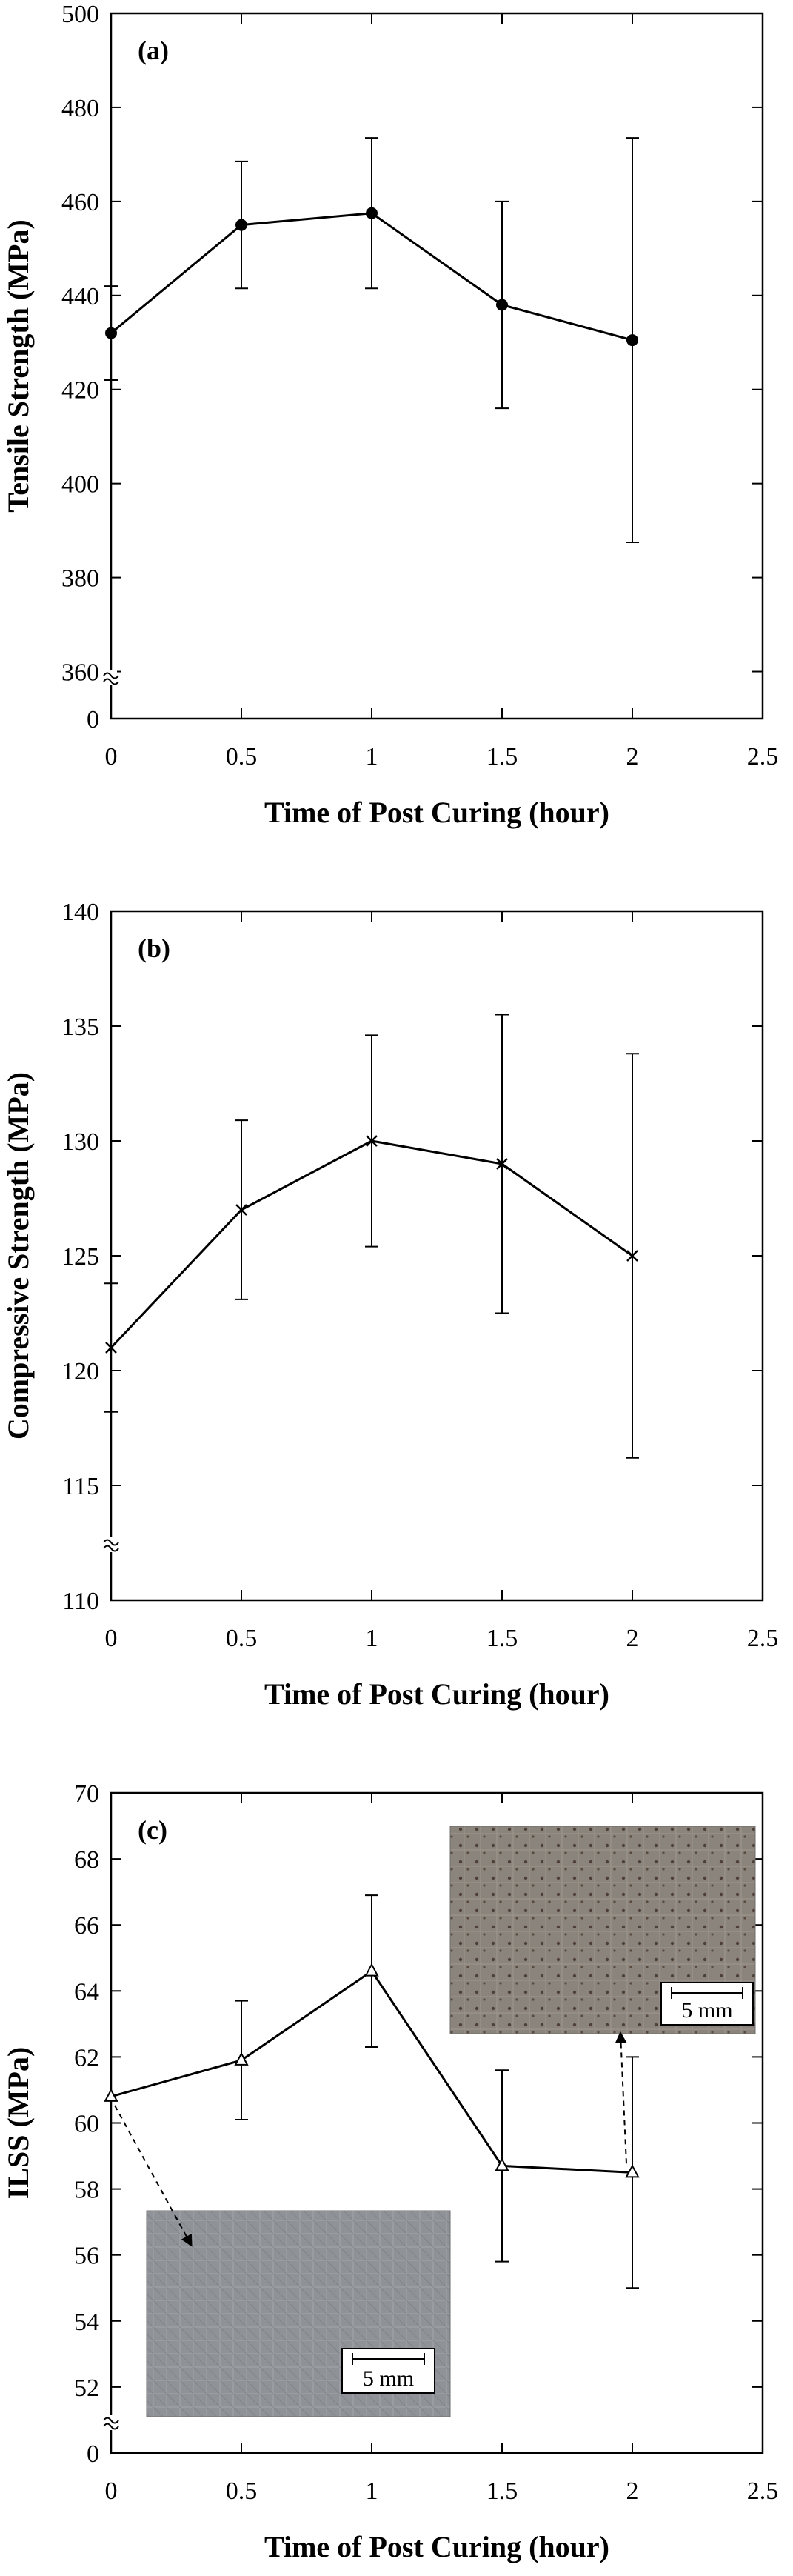 The image size is (793, 2576). What do you see at coordinates (153, 50) in the screenshot?
I see `panel-label: (a)` at bounding box center [153, 50].